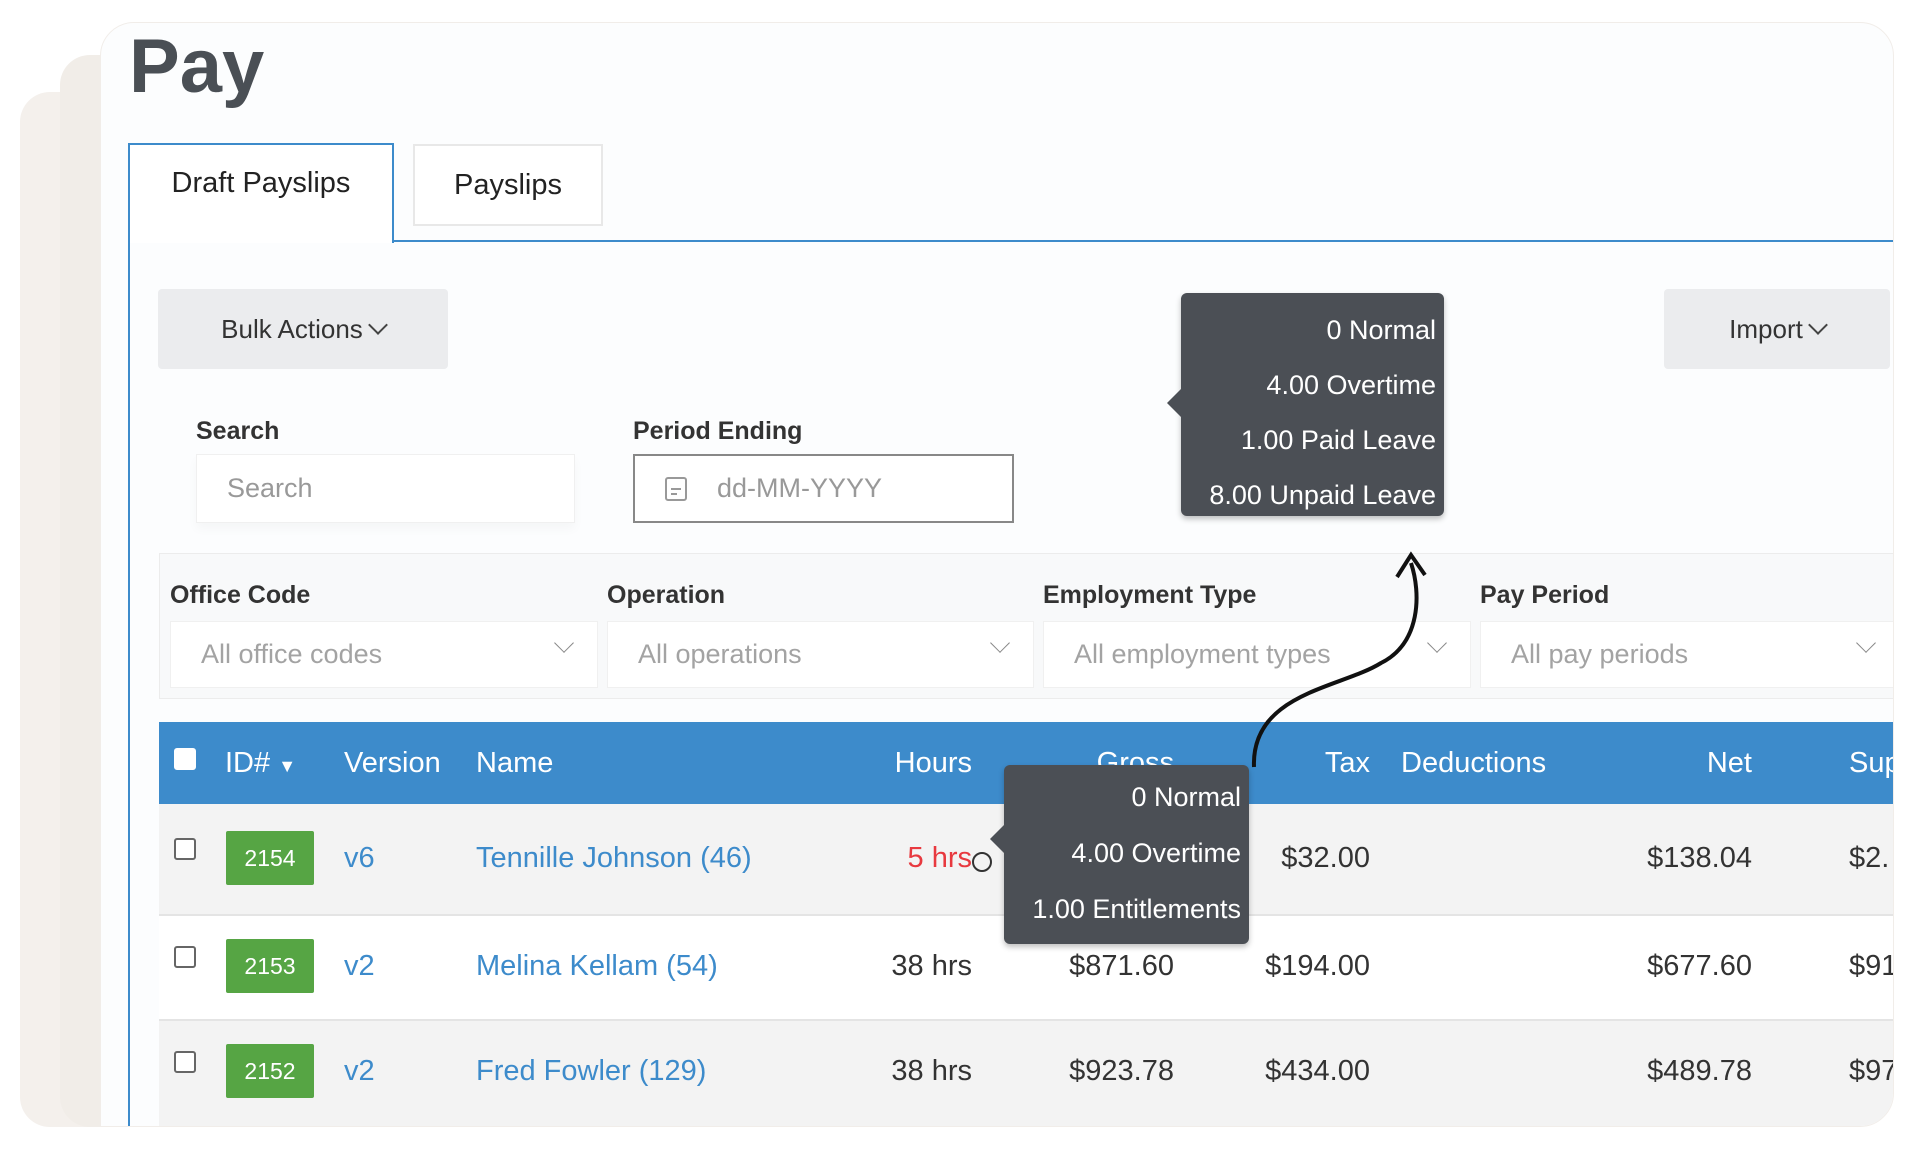  I want to click on page-title: Pay, so click(197, 66).